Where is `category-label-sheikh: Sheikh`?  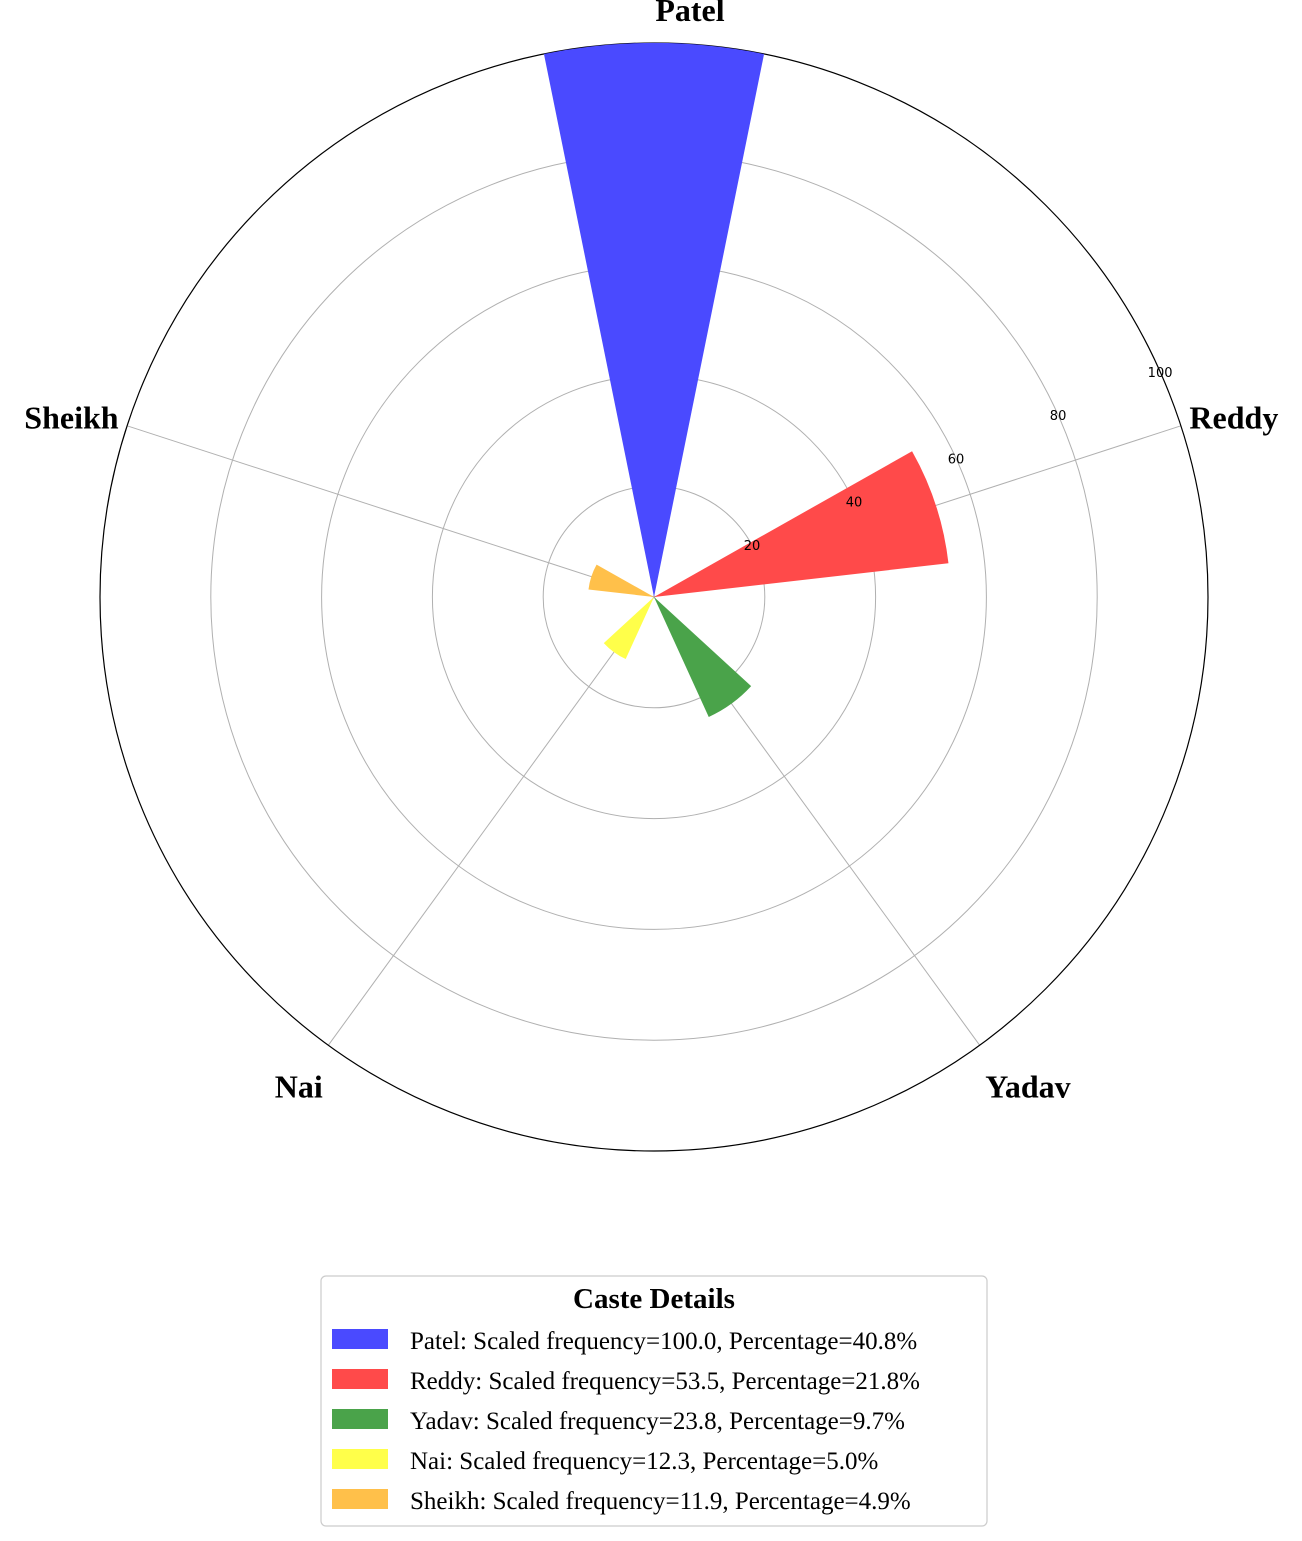 category-label-sheikh: Sheikh is located at coordinates (71, 418).